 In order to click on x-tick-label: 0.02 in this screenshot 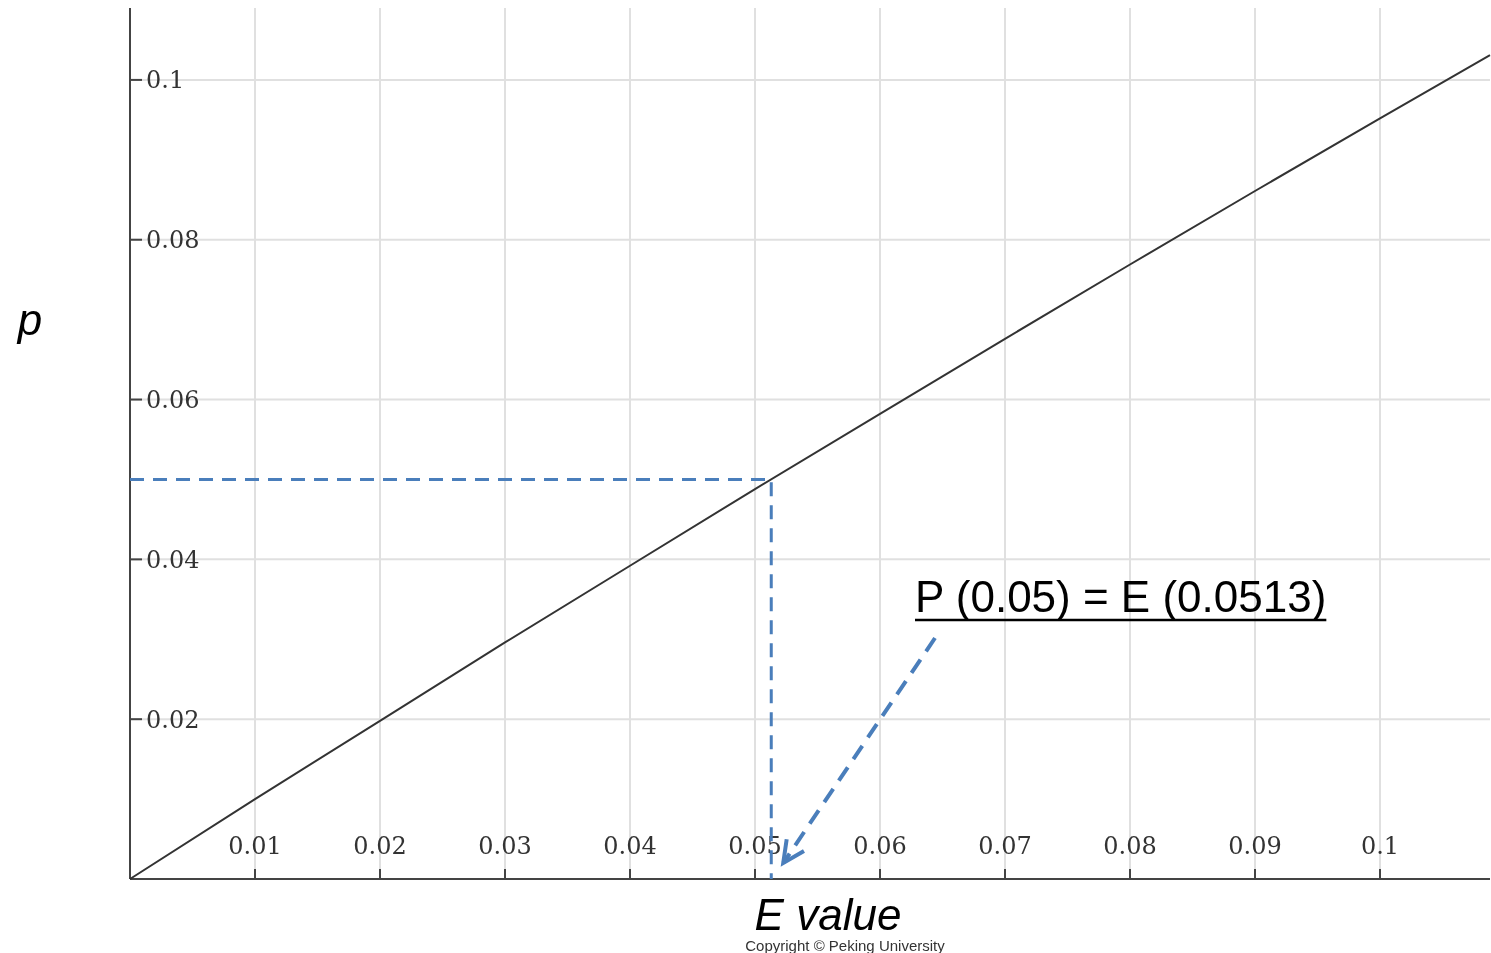, I will do `click(380, 846)`.